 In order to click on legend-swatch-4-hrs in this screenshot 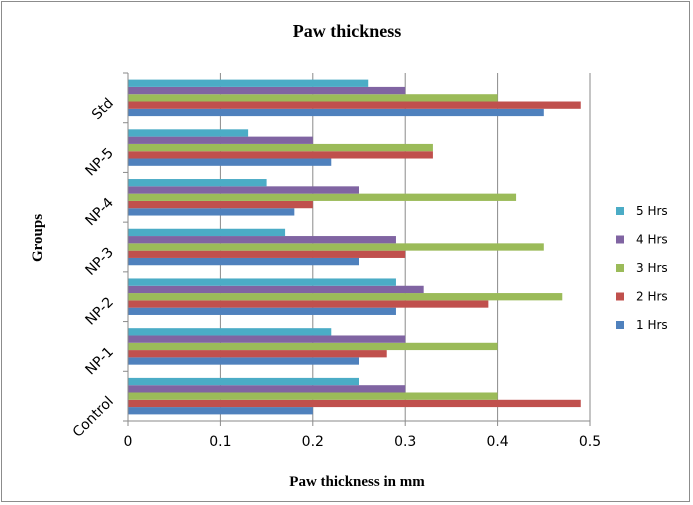, I will do `click(620, 239)`.